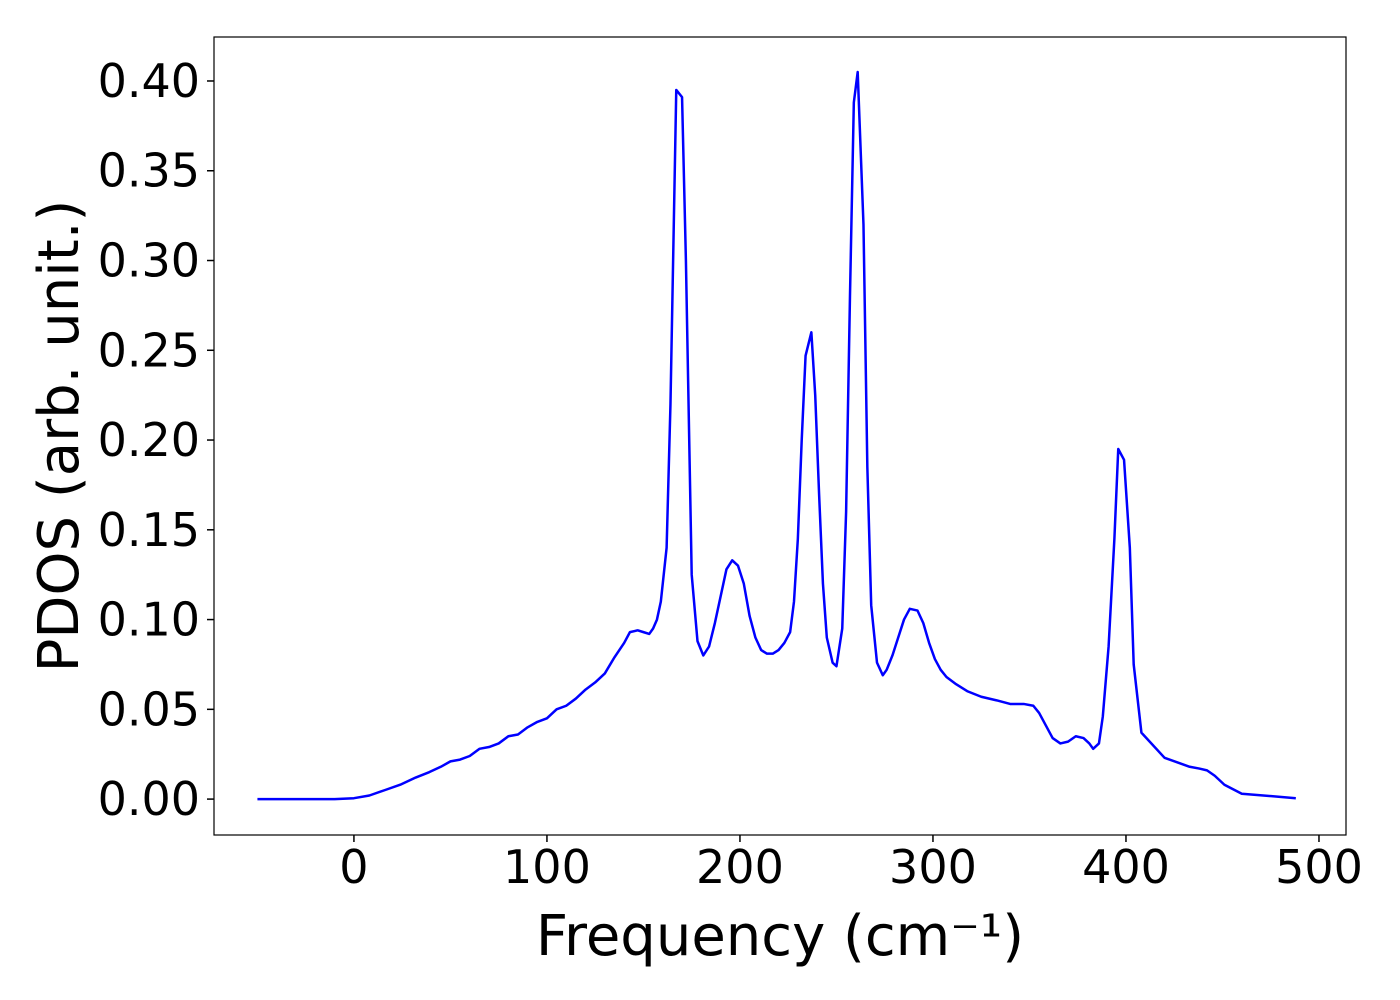 The height and width of the screenshot is (1000, 1400). What do you see at coordinates (149, 350) in the screenshot?
I see `y-tick-label: 0.25` at bounding box center [149, 350].